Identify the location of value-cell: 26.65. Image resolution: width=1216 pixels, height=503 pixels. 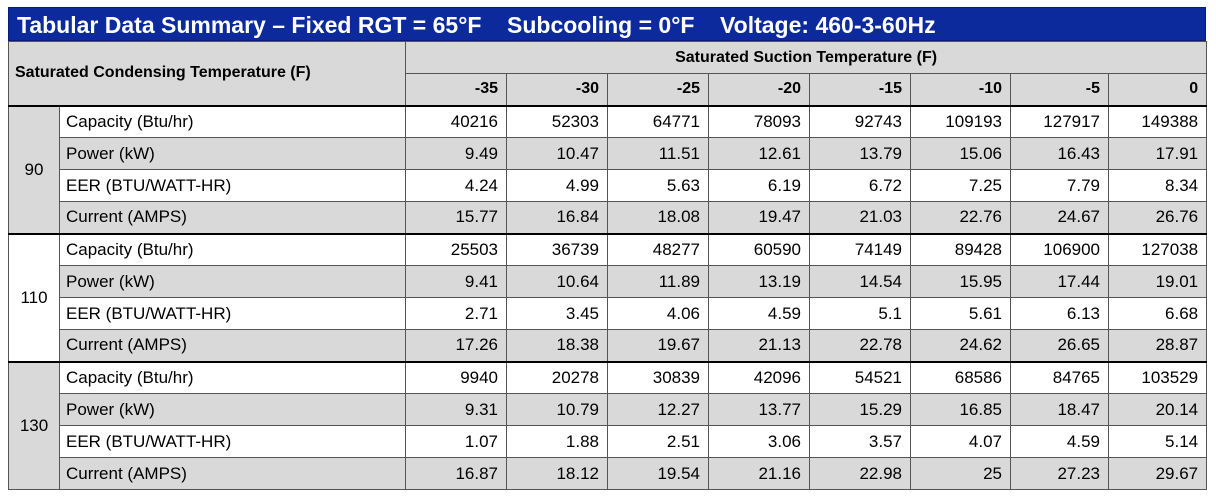
(1060, 345).